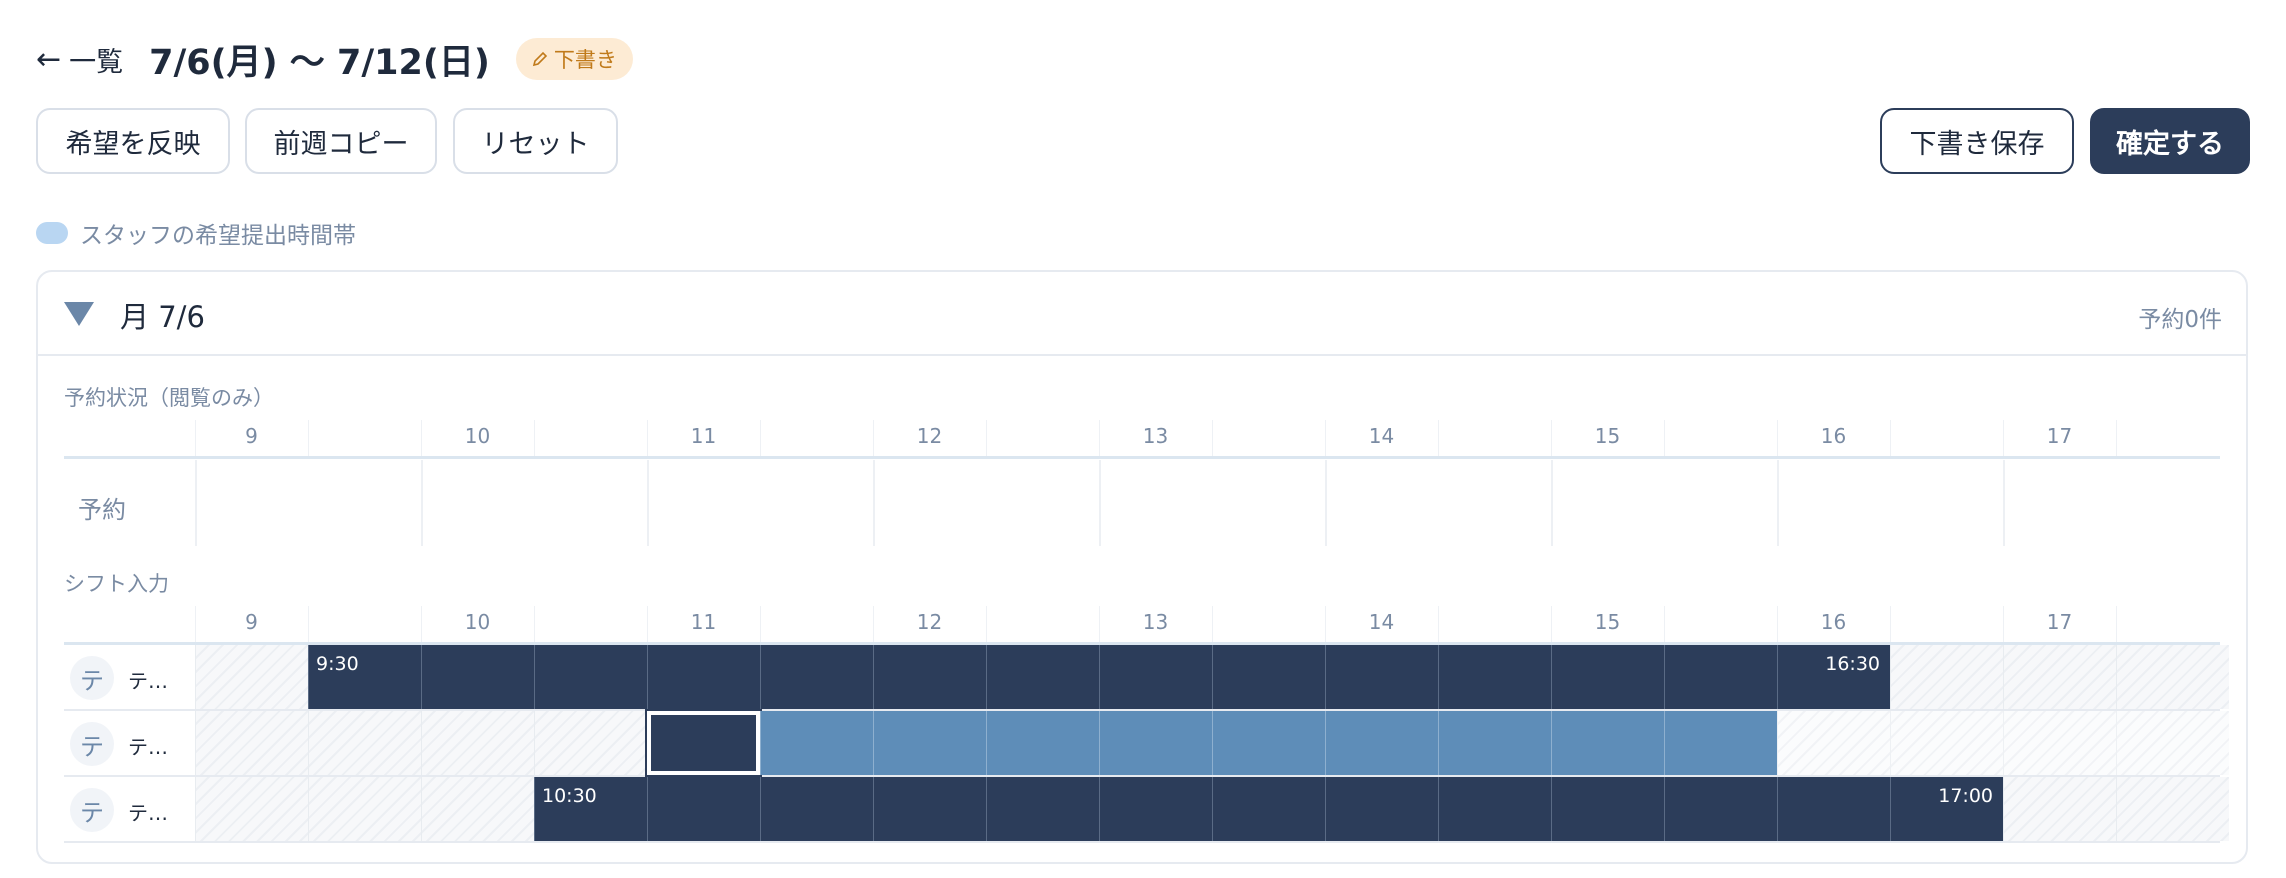 The width and height of the screenshot is (2286, 878). I want to click on staff-row: テ テ… 10:30 17:00, so click(1146, 810).